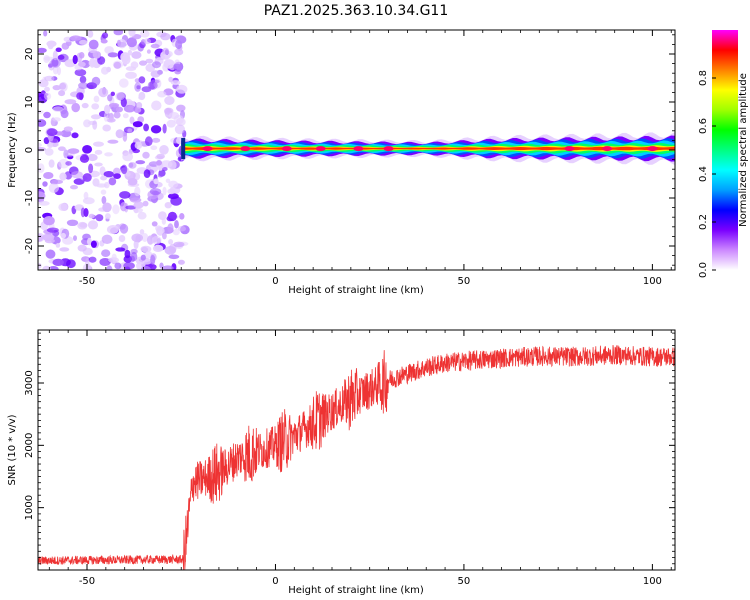  I want to click on colorbar-tick-label: 0.6, so click(703, 126).